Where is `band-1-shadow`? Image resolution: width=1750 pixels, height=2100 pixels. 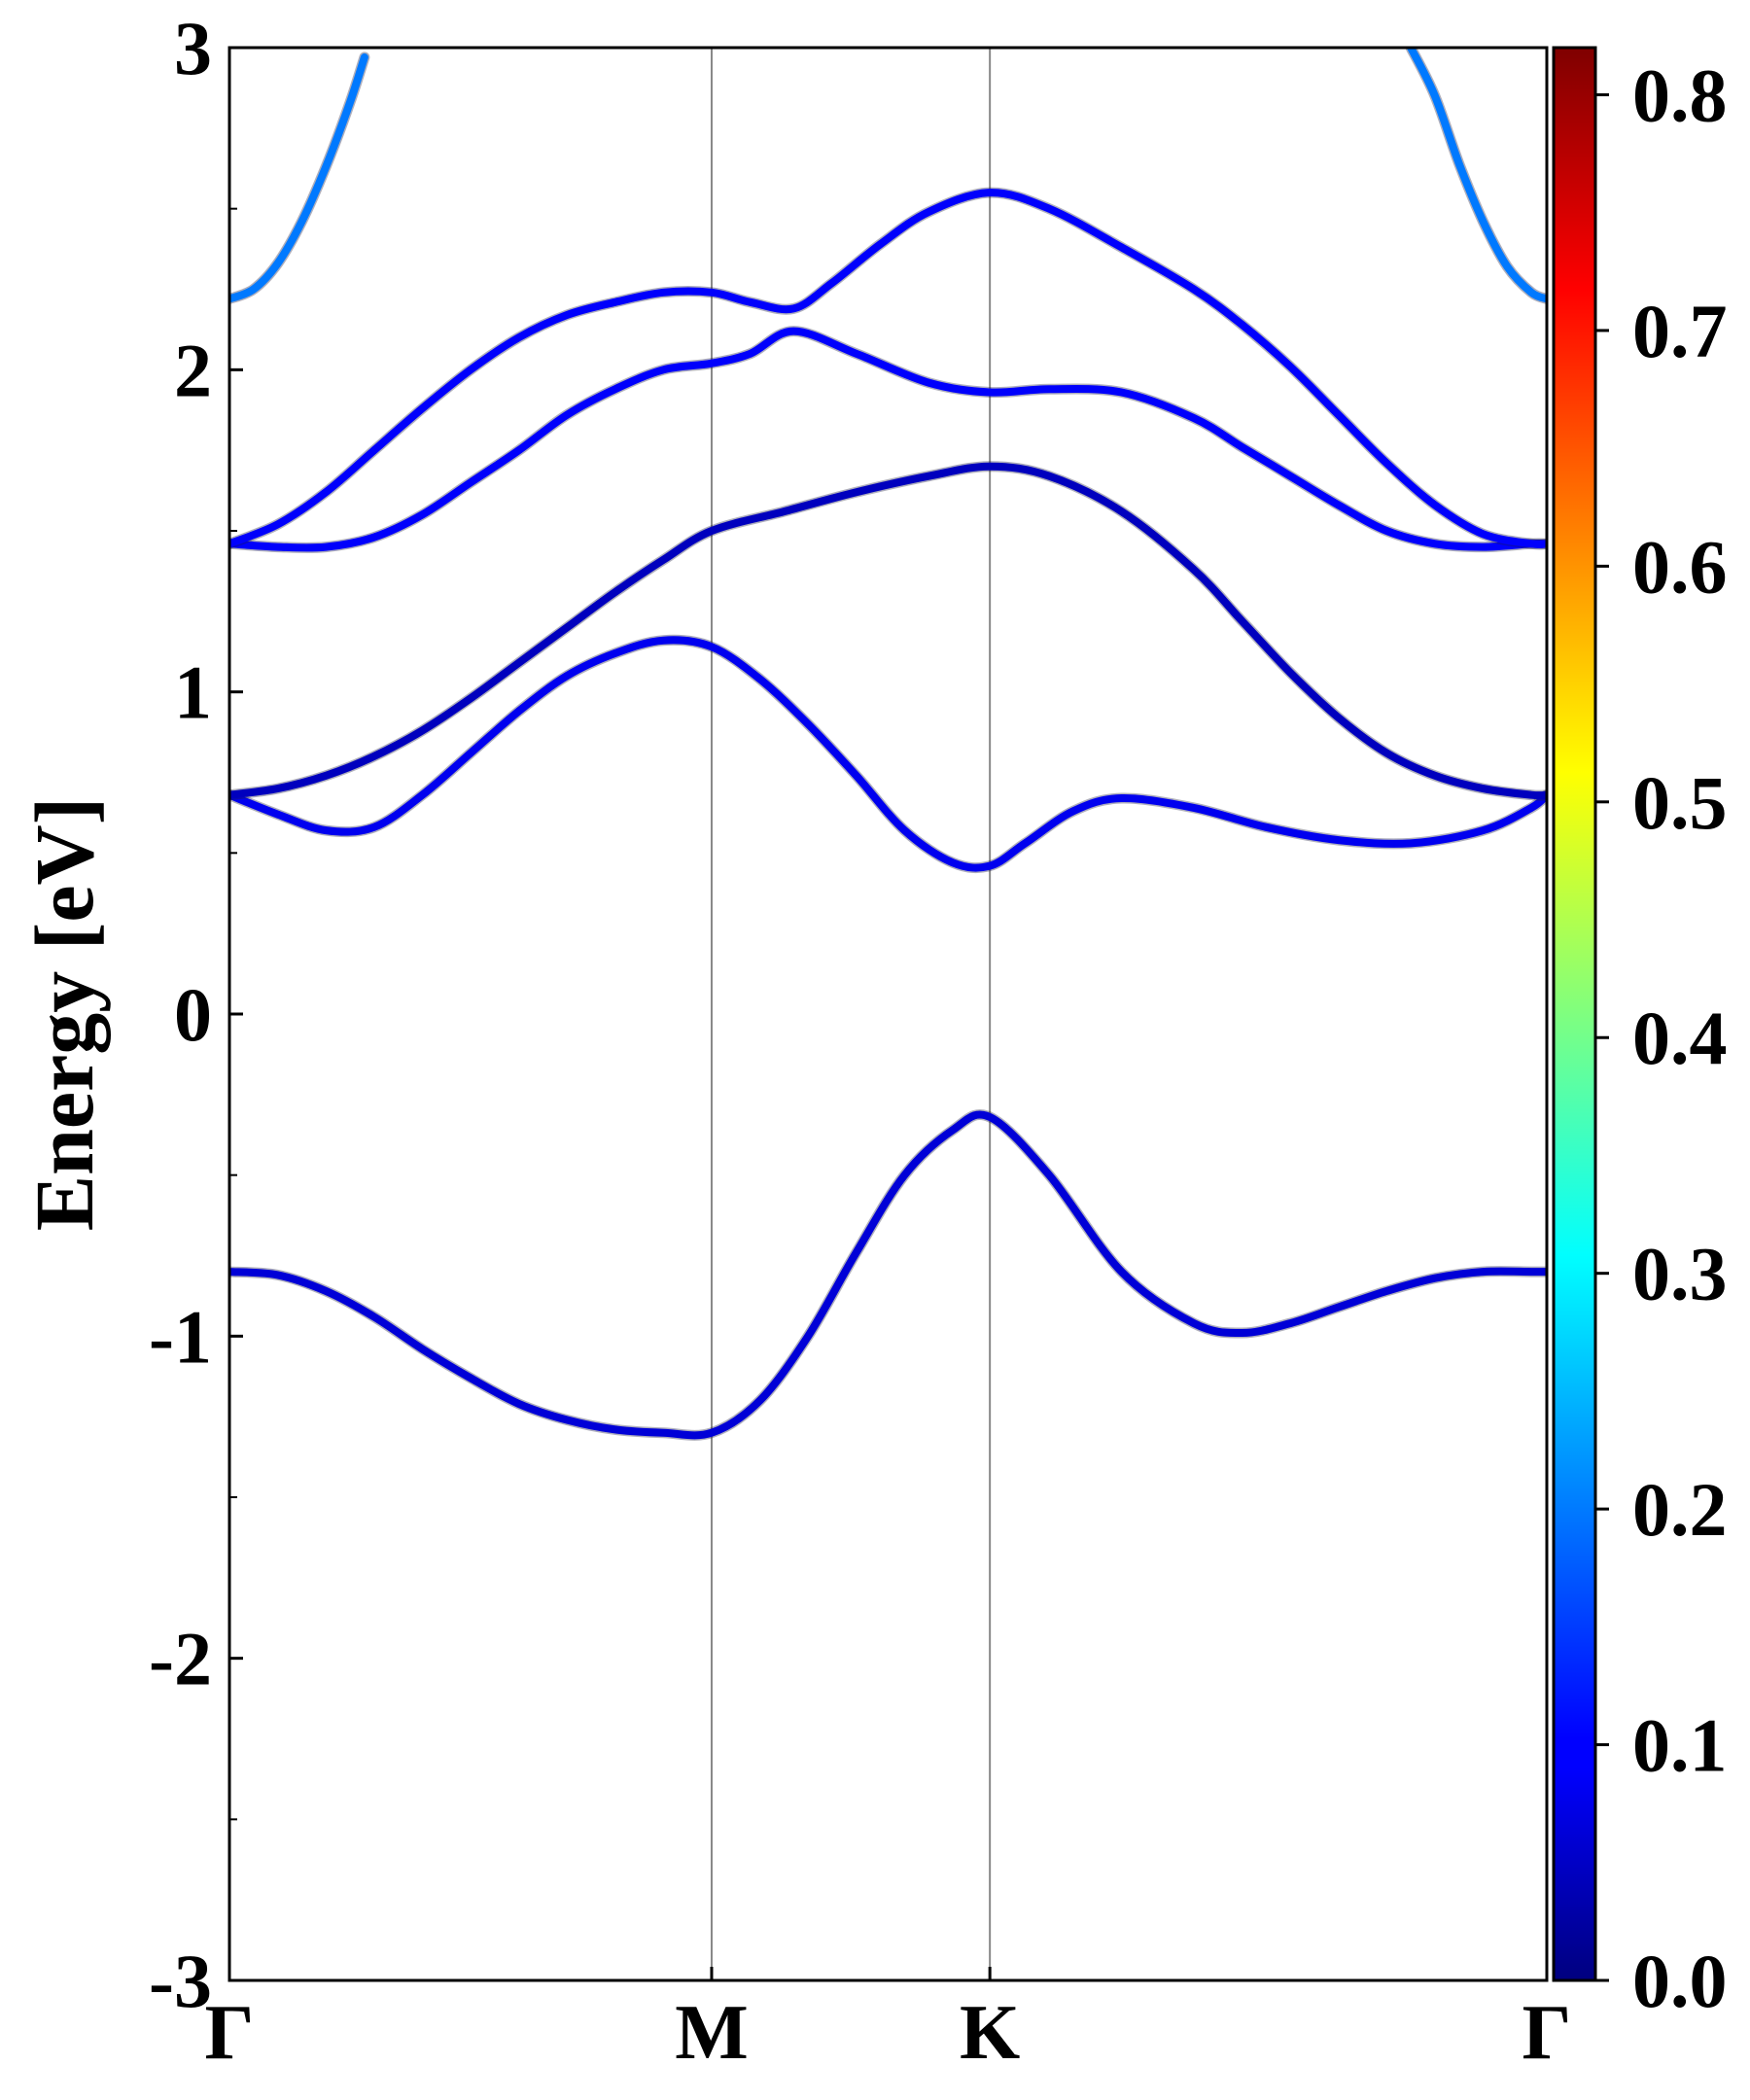
band-1-shadow is located at coordinates (888, 1274).